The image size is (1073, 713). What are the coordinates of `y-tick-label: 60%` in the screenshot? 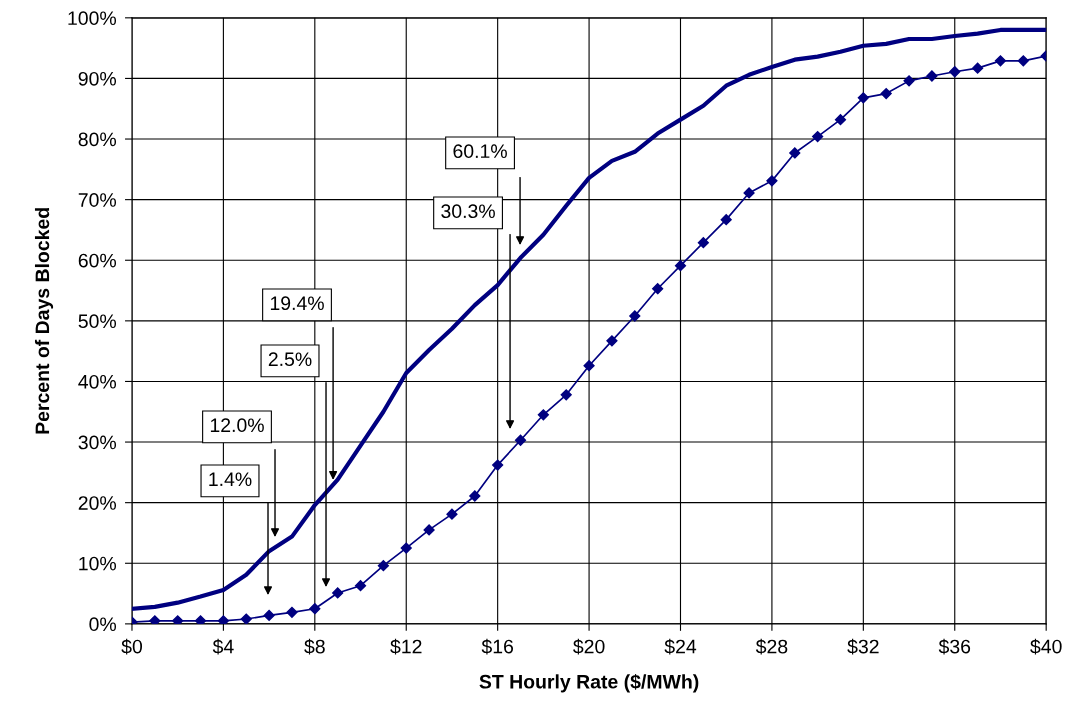 It's located at (97, 260).